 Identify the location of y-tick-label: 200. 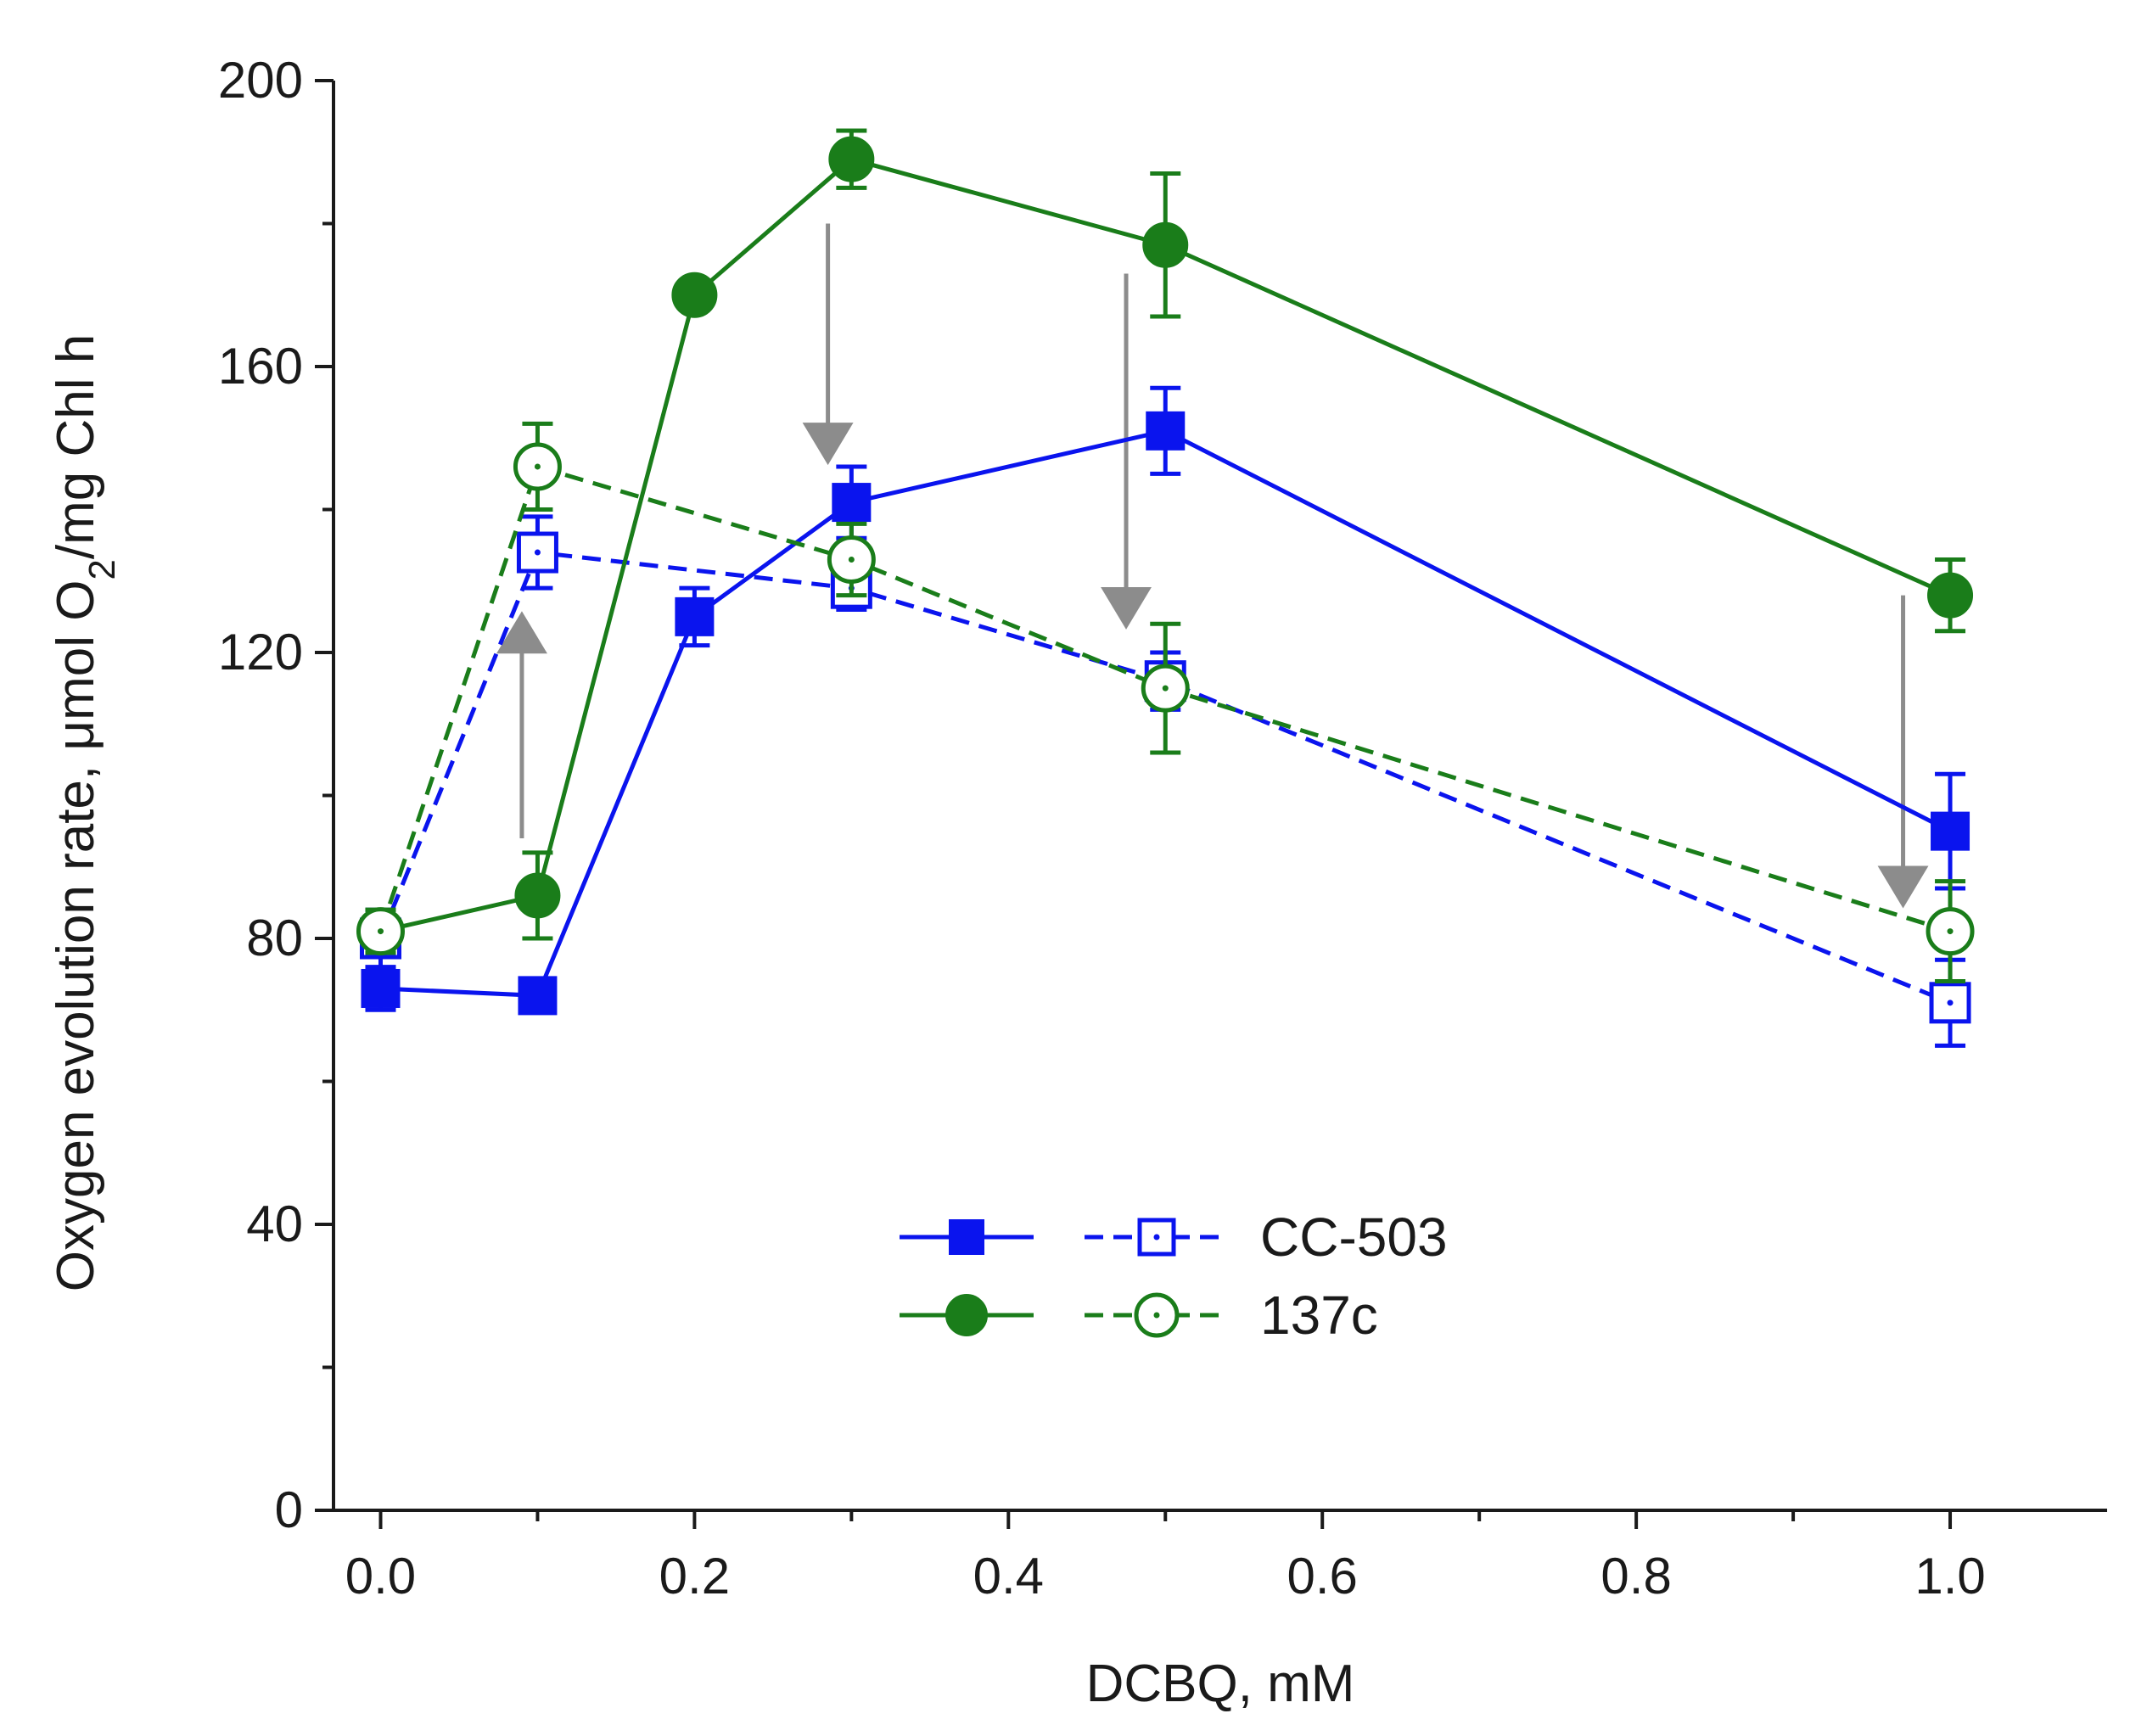
(260, 80).